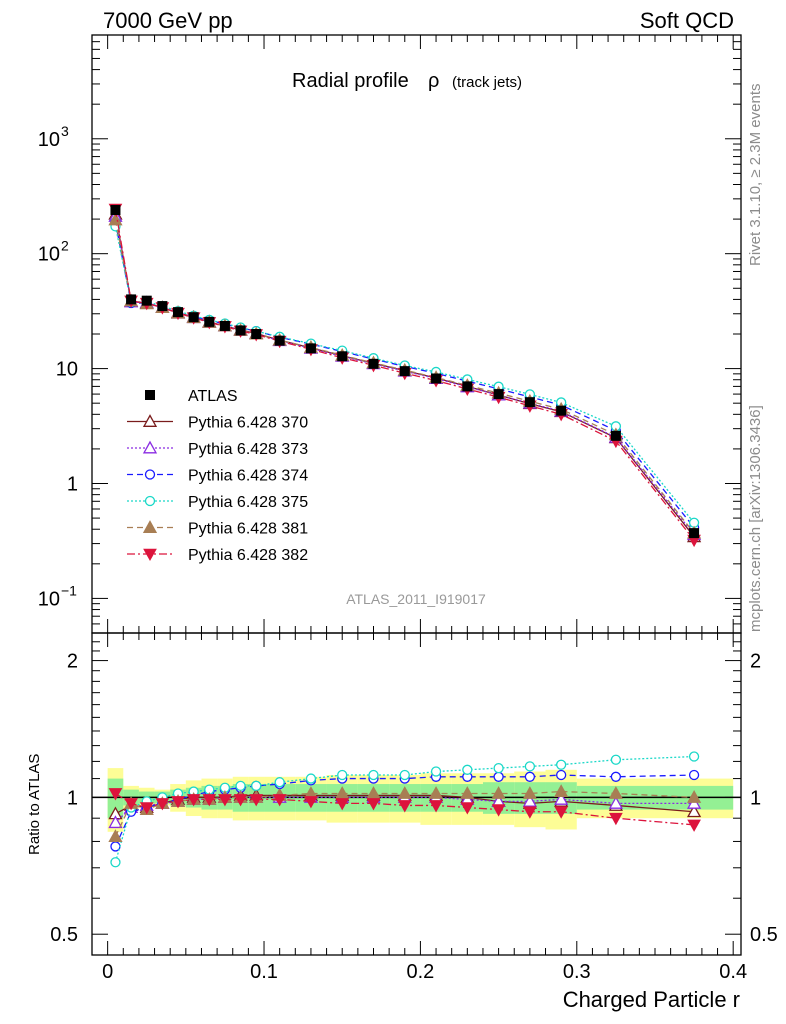 This screenshot has width=786, height=1024. I want to click on chart-title-subtitle: (track jets), so click(487, 82).